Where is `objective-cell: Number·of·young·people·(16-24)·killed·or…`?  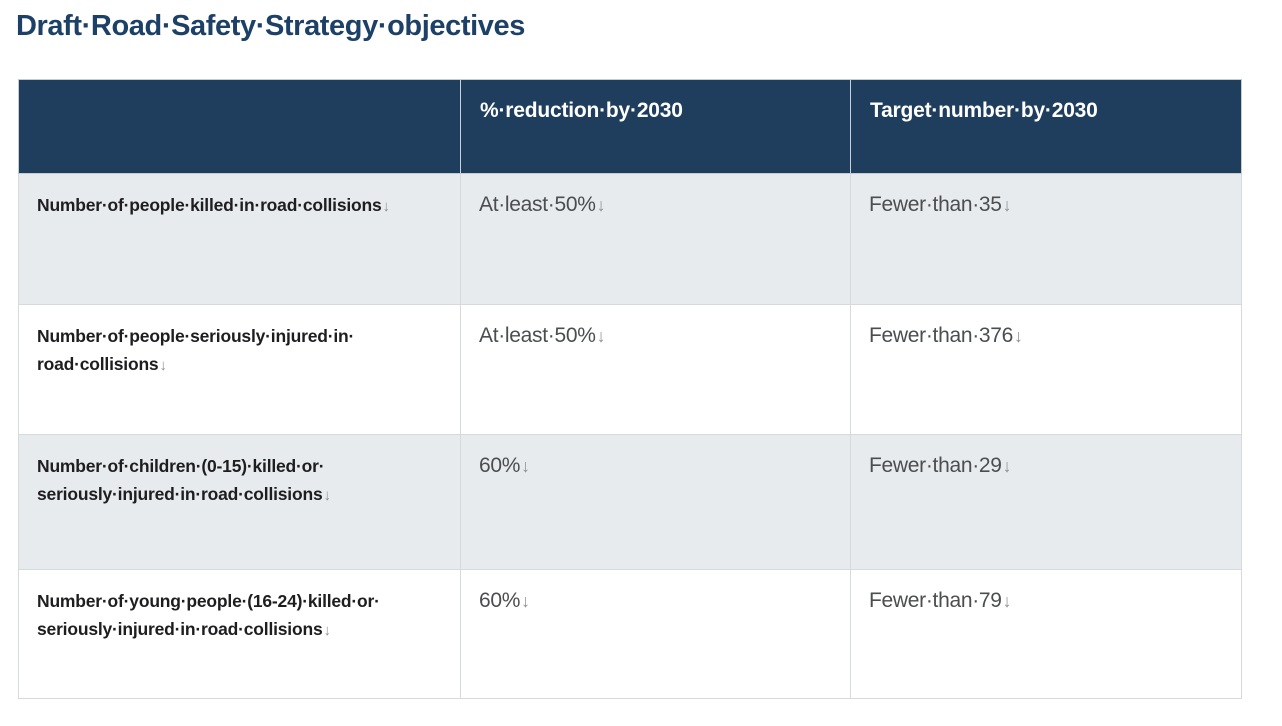 objective-cell: Number·of·young·people·(16-24)·killed·or… is located at coordinates (239, 634).